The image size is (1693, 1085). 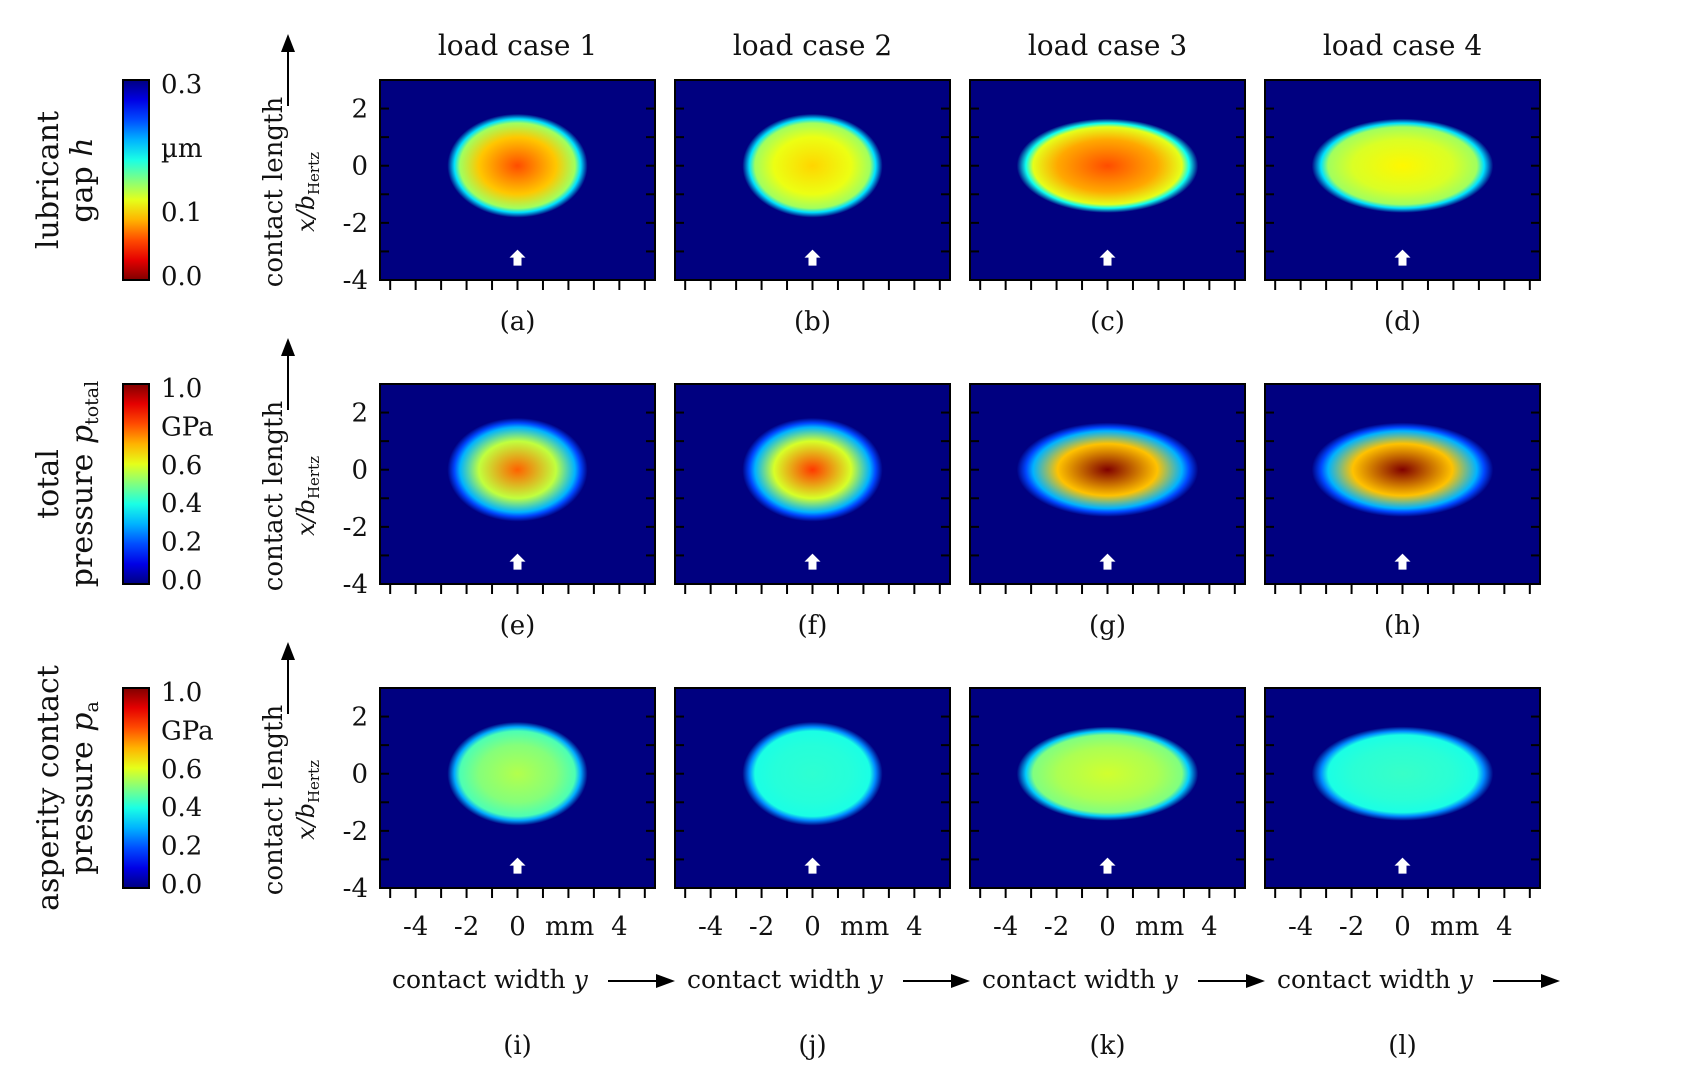 I want to click on column-title: load case 1, so click(x=517, y=45).